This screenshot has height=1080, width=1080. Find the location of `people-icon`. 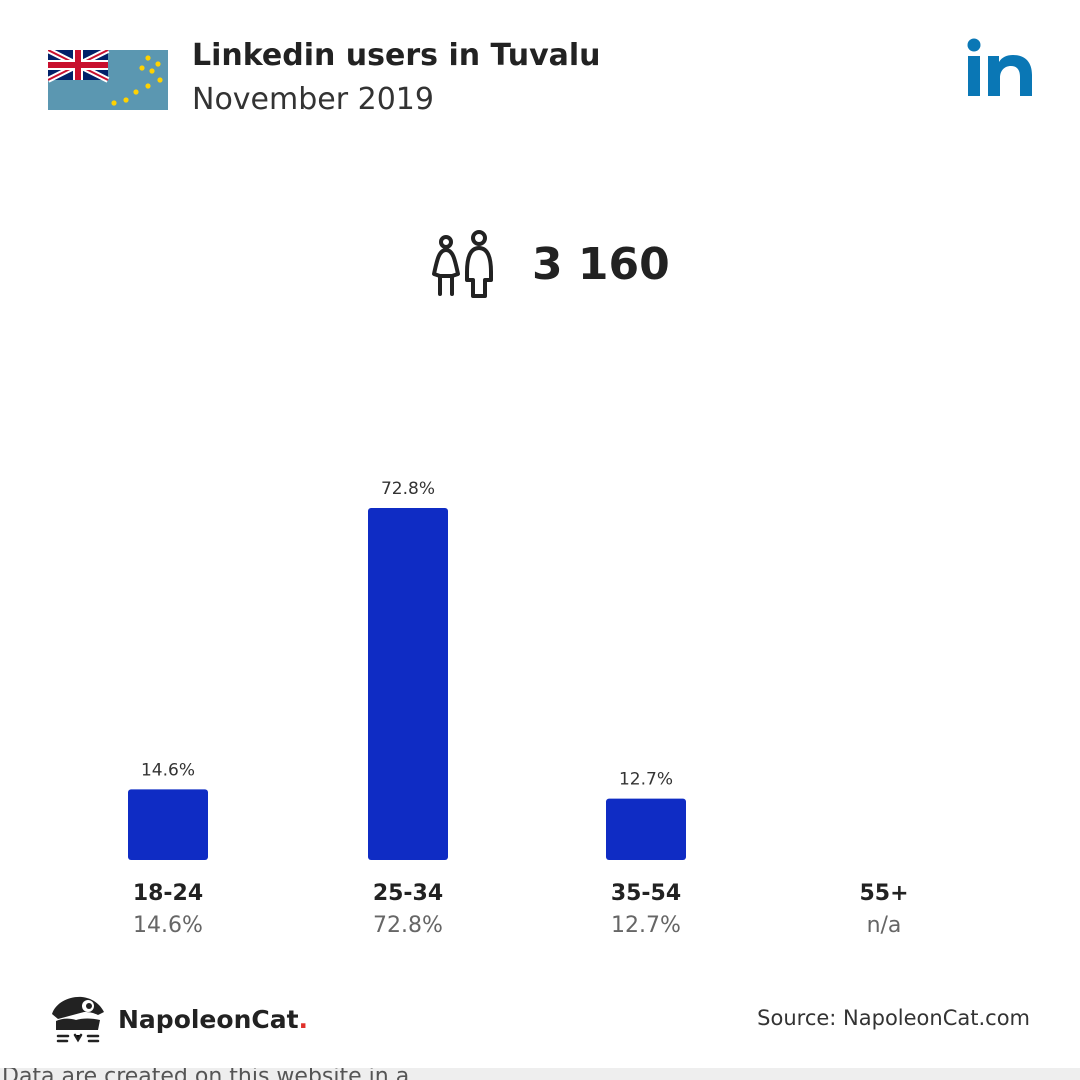

people-icon is located at coordinates (462, 264).